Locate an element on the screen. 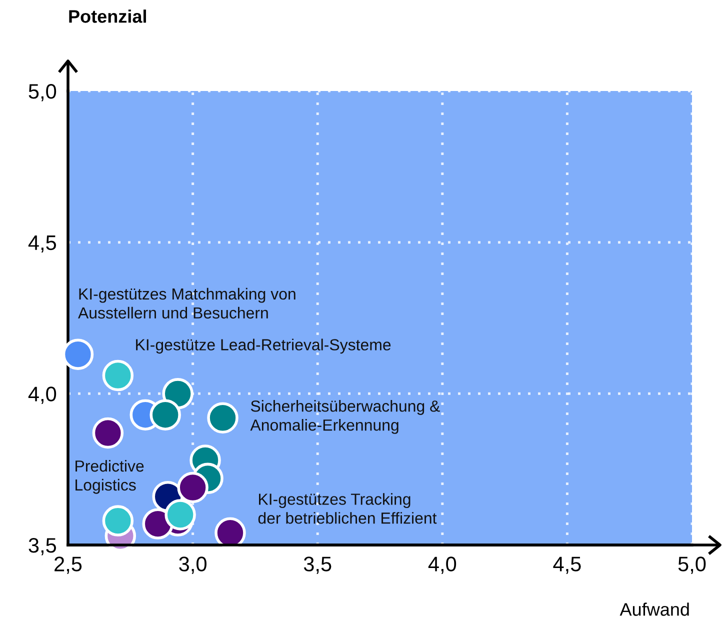 The height and width of the screenshot is (623, 722). x-tick-label: 5,0 is located at coordinates (692, 565).